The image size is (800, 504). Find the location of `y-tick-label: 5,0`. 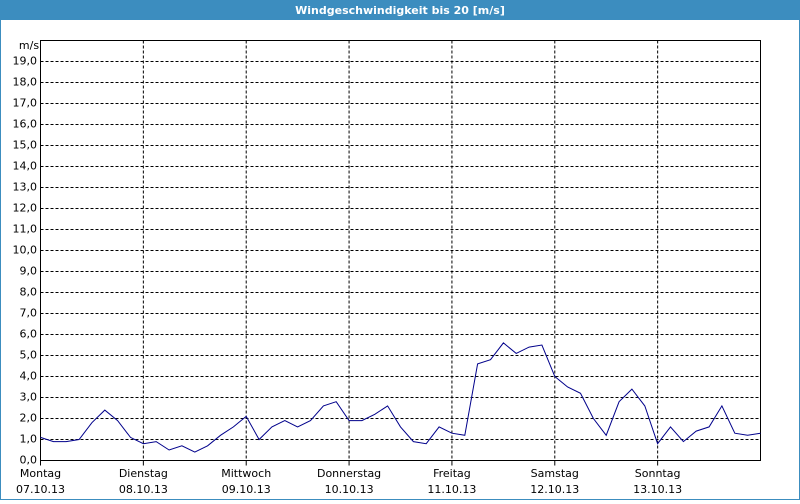

y-tick-label: 5,0 is located at coordinates (29, 355).